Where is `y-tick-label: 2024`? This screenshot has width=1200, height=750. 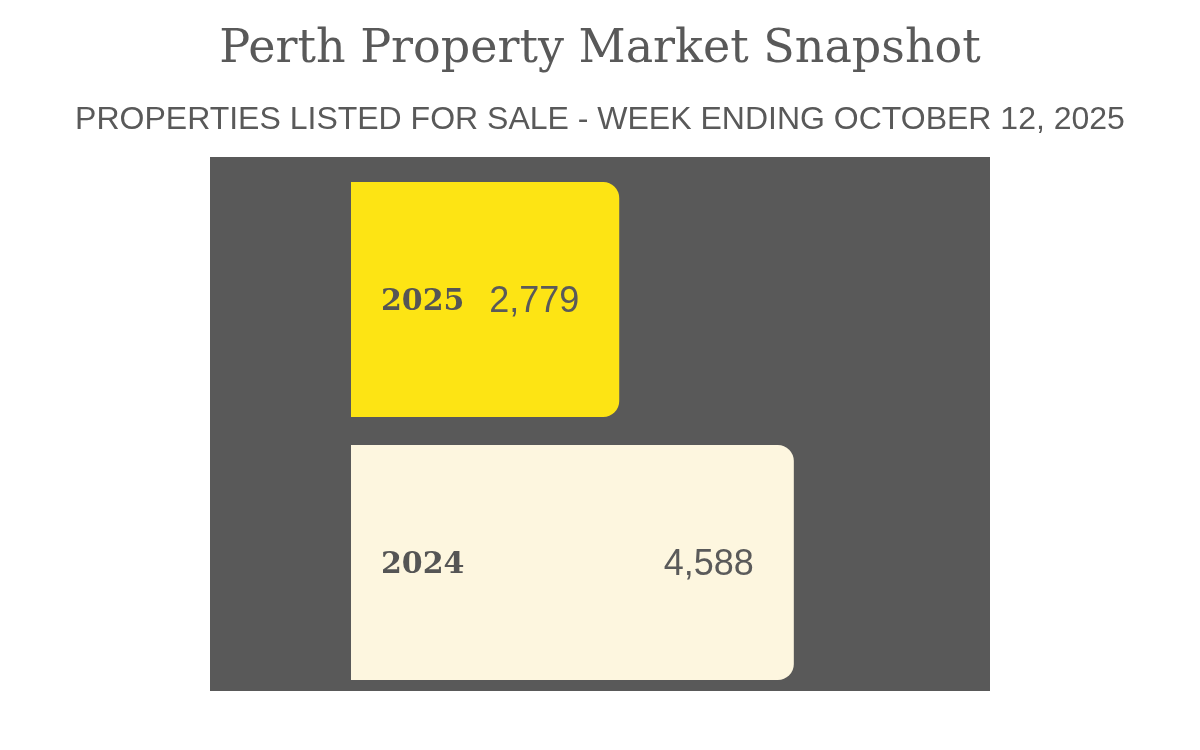
y-tick-label: 2024 is located at coordinates (423, 562).